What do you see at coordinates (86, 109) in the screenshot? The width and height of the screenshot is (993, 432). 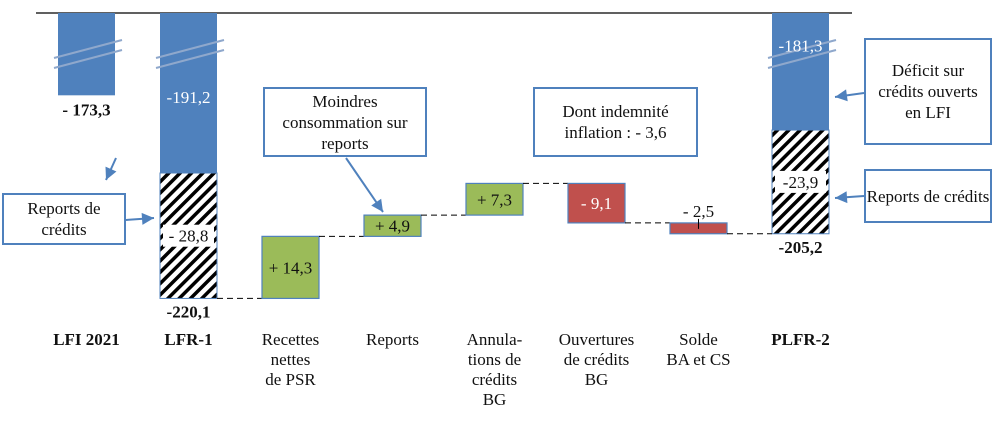 I see `total-value-label: - 173,3` at bounding box center [86, 109].